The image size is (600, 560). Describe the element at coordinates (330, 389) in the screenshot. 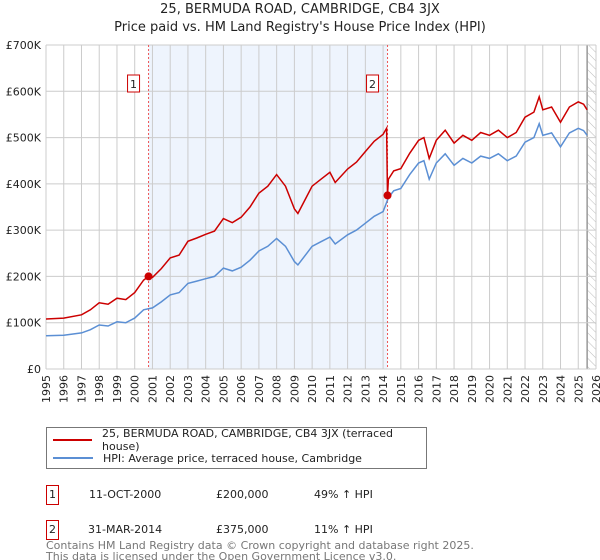

I see `x-tick-label: 2011` at that location.